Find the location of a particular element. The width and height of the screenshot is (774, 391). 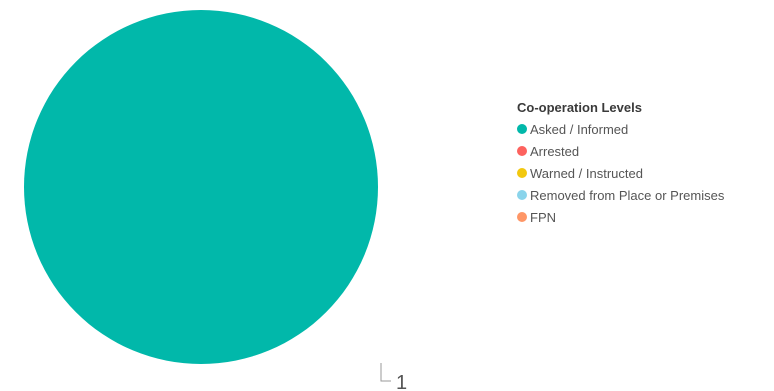

legend-item: Removed from Place or Premises is located at coordinates (620, 195).